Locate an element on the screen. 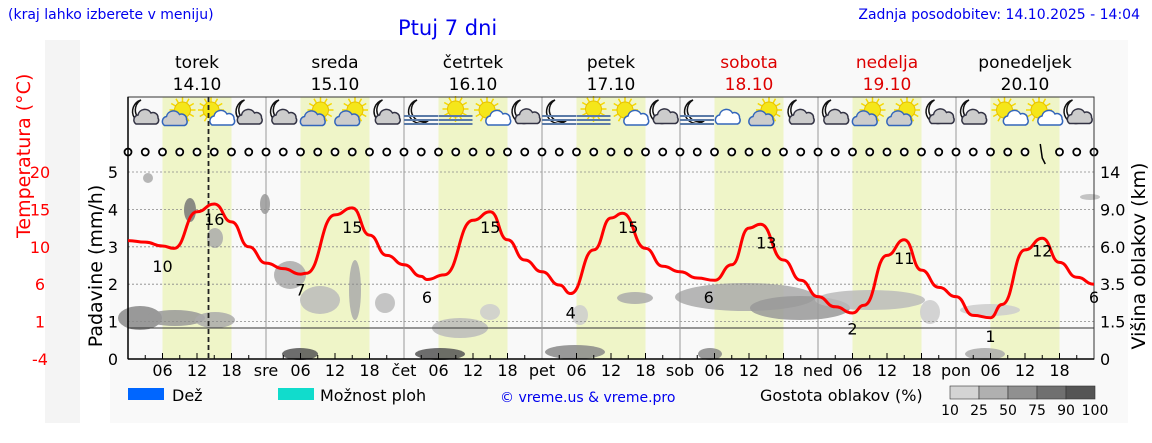  daytime-band is located at coordinates (887, 228).